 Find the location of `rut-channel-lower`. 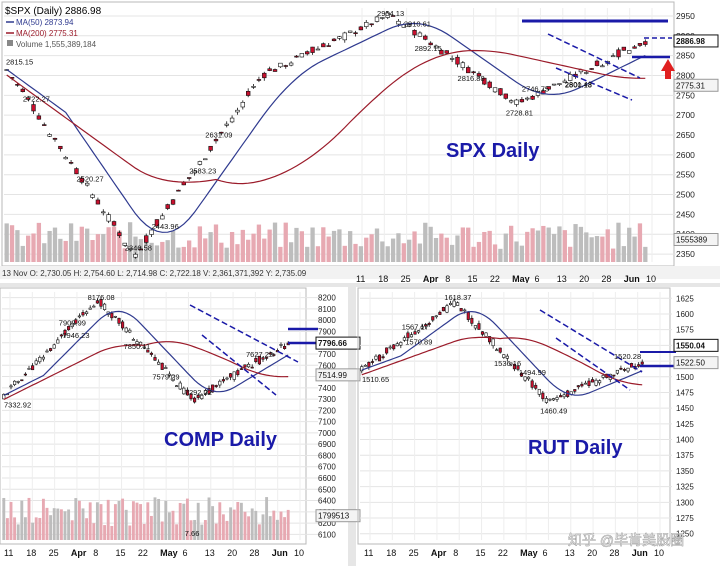

rut-channel-lower is located at coordinates (593, 364).